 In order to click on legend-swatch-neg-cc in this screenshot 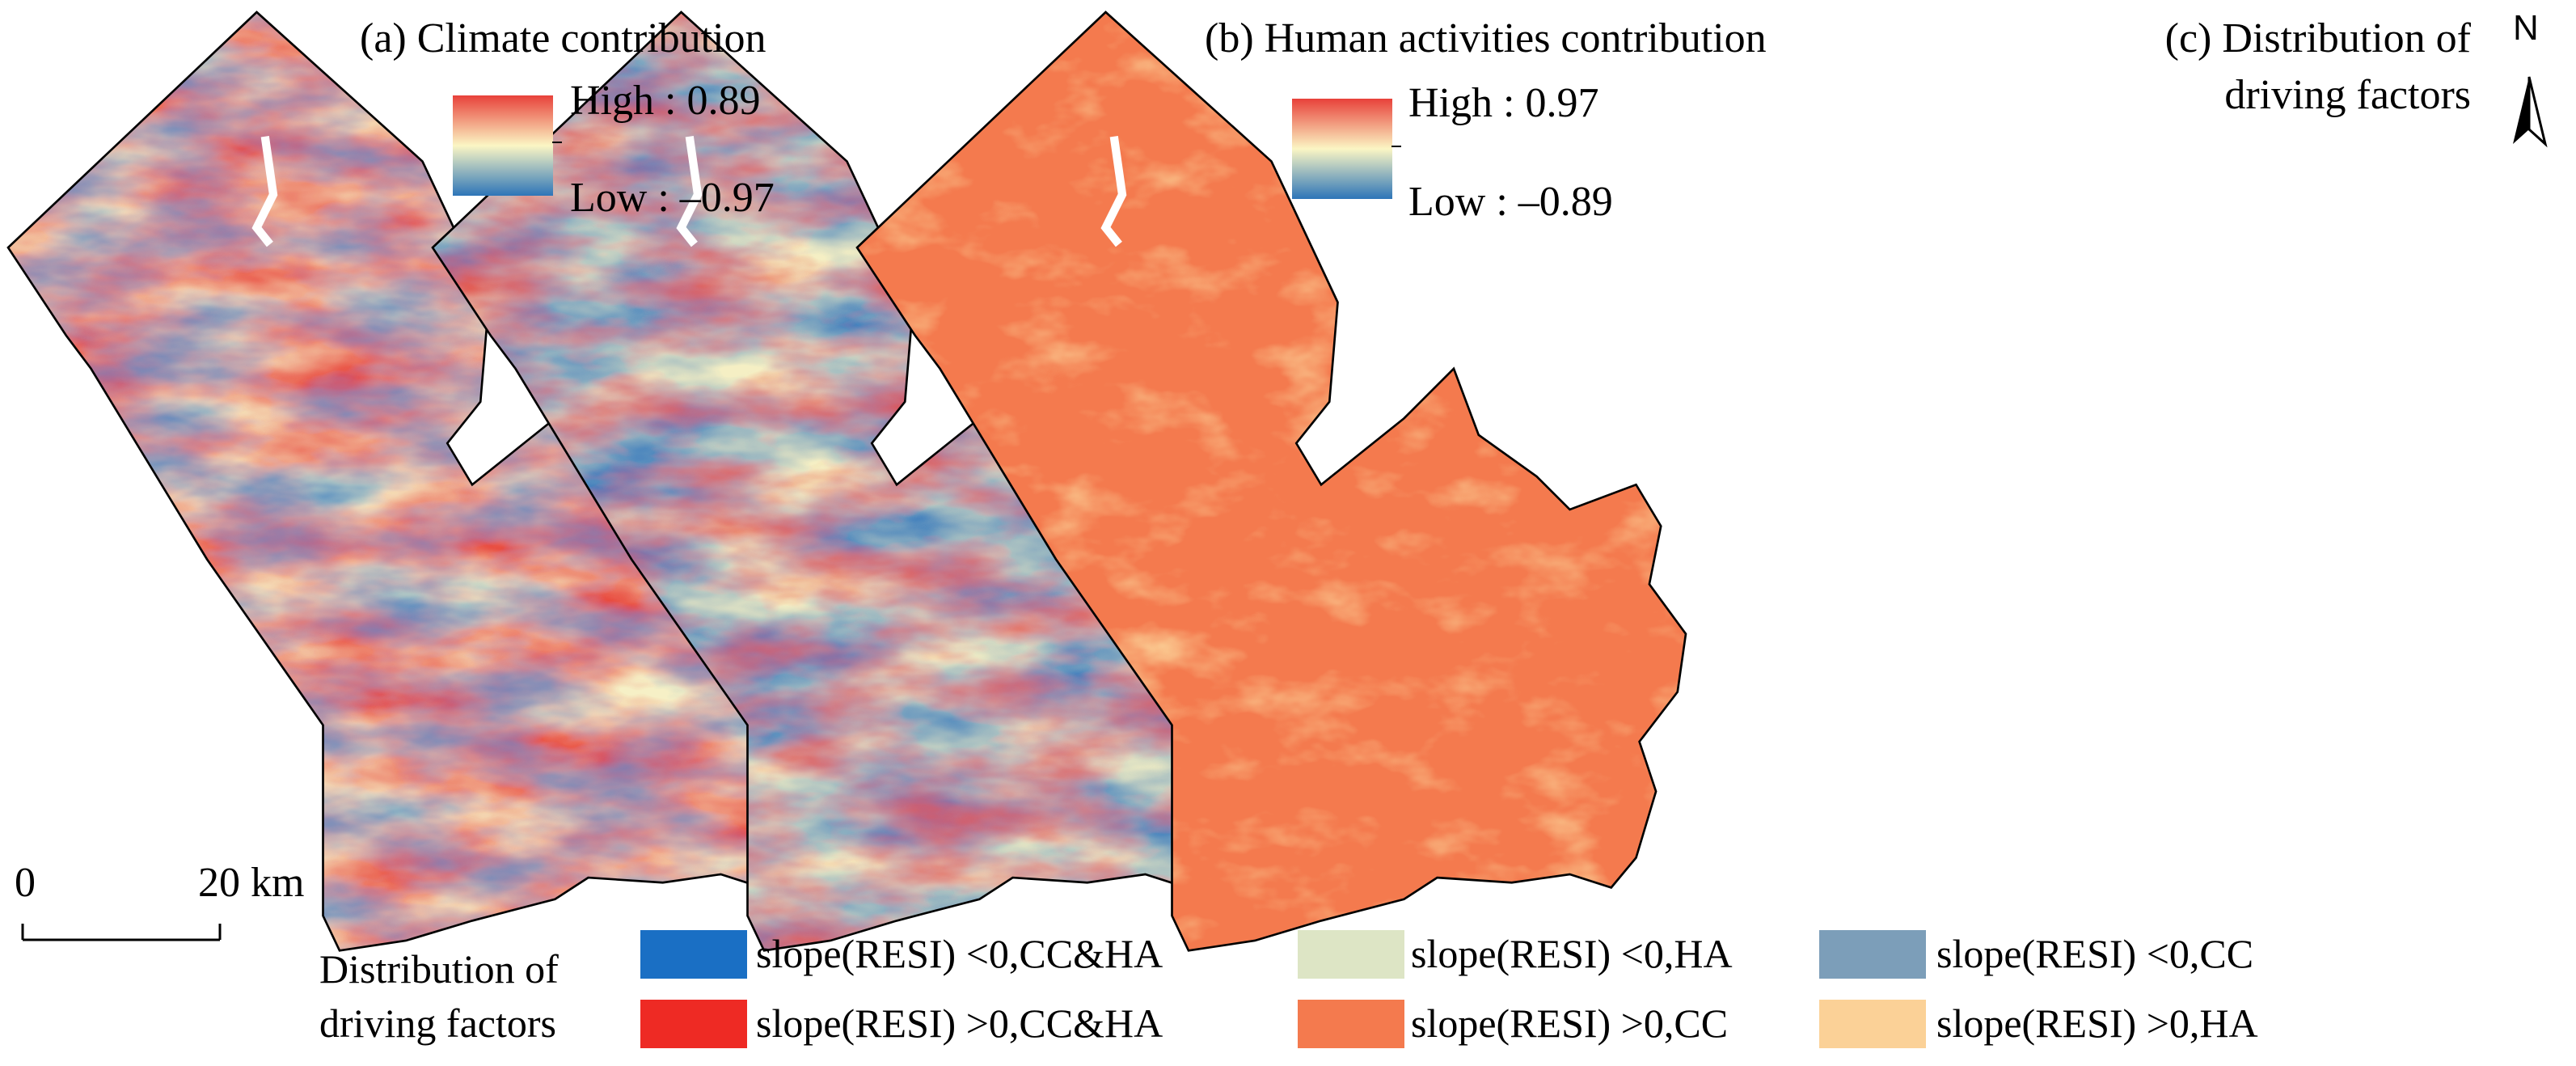, I will do `click(1872, 954)`.